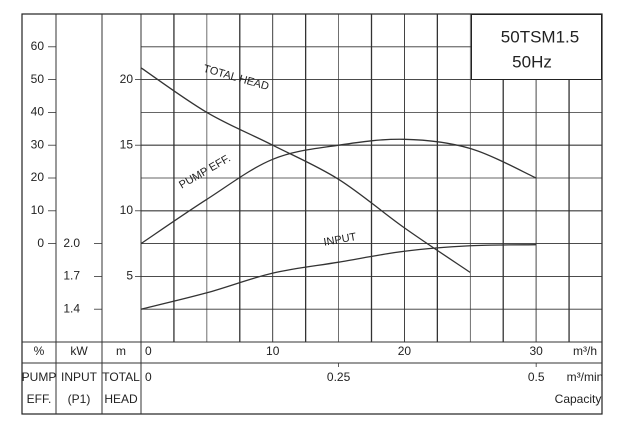  What do you see at coordinates (79, 399) in the screenshot?
I see `axis-label: (P1)` at bounding box center [79, 399].